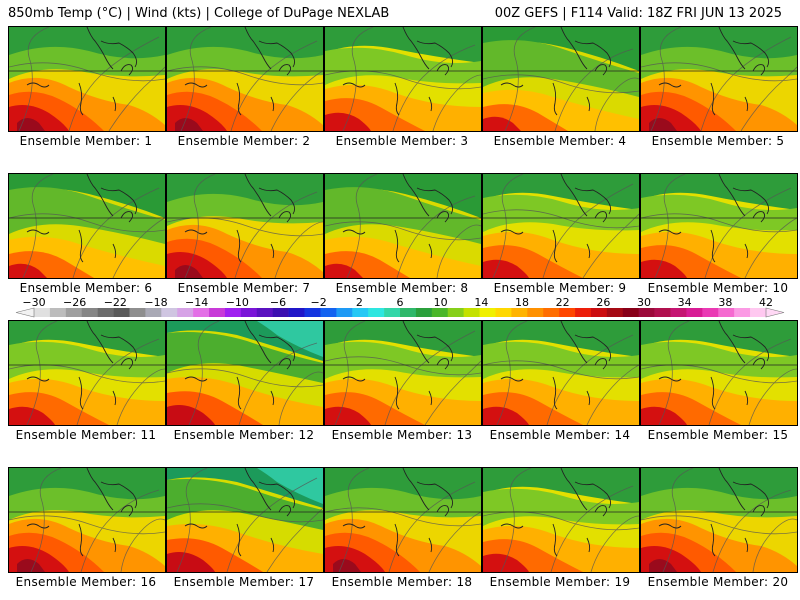  Describe the element at coordinates (402, 582) in the screenshot. I see `member-label: Ensemble Member: 18` at that location.